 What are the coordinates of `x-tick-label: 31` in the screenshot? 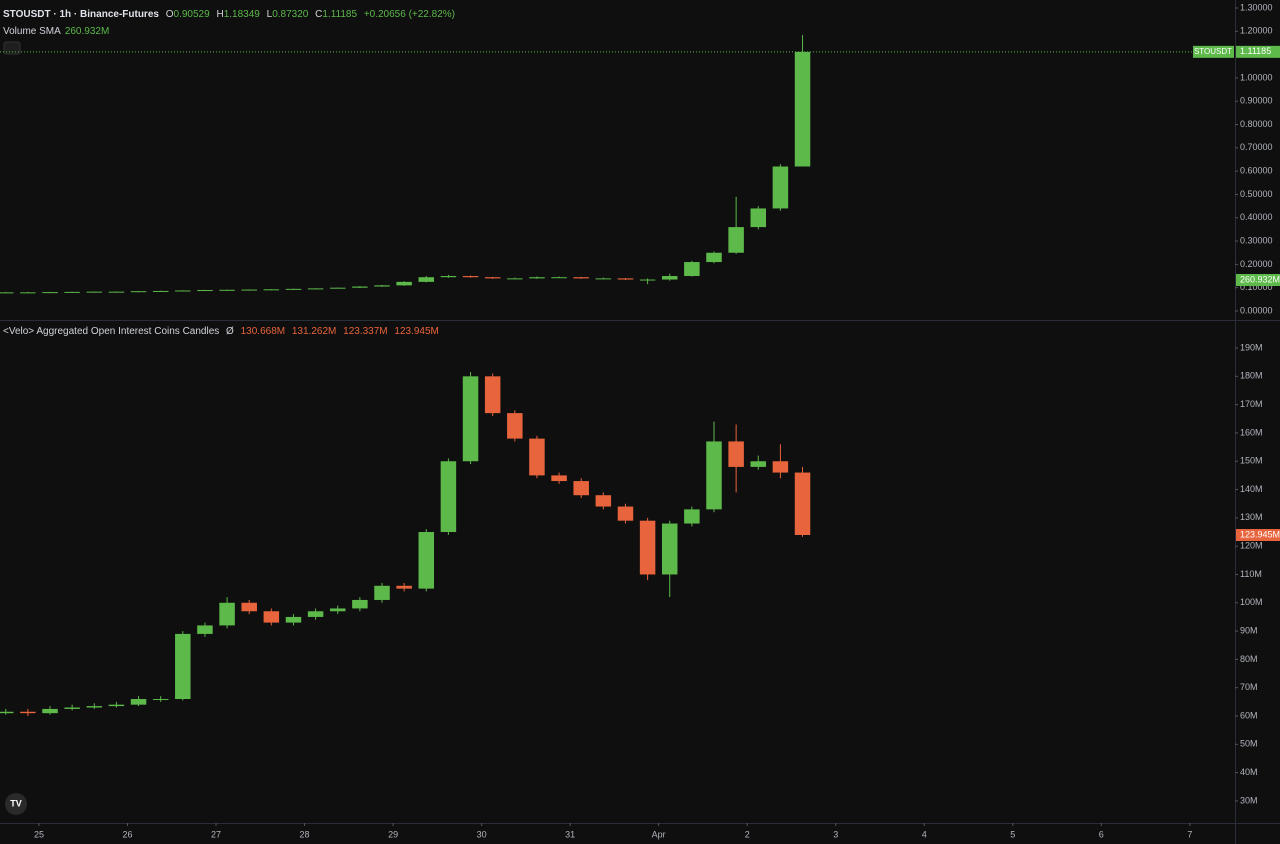 It's located at (570, 834).